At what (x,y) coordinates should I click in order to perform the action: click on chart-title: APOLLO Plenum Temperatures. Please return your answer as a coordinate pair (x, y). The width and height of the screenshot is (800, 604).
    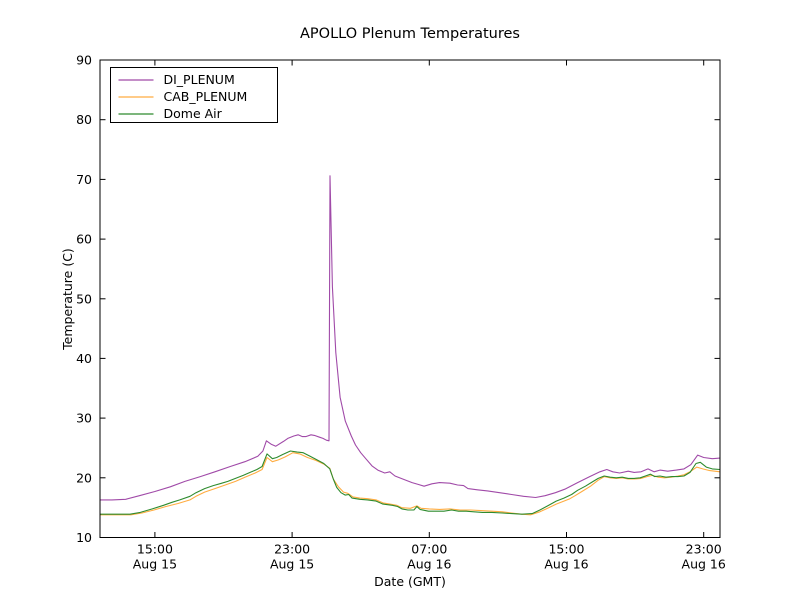
    Looking at the image, I should click on (410, 34).